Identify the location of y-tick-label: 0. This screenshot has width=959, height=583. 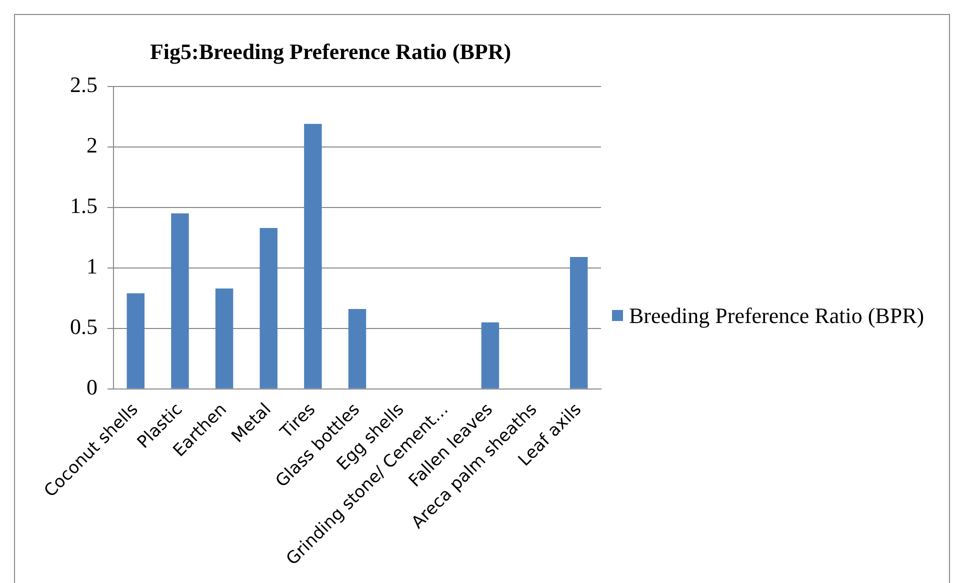
(92, 387).